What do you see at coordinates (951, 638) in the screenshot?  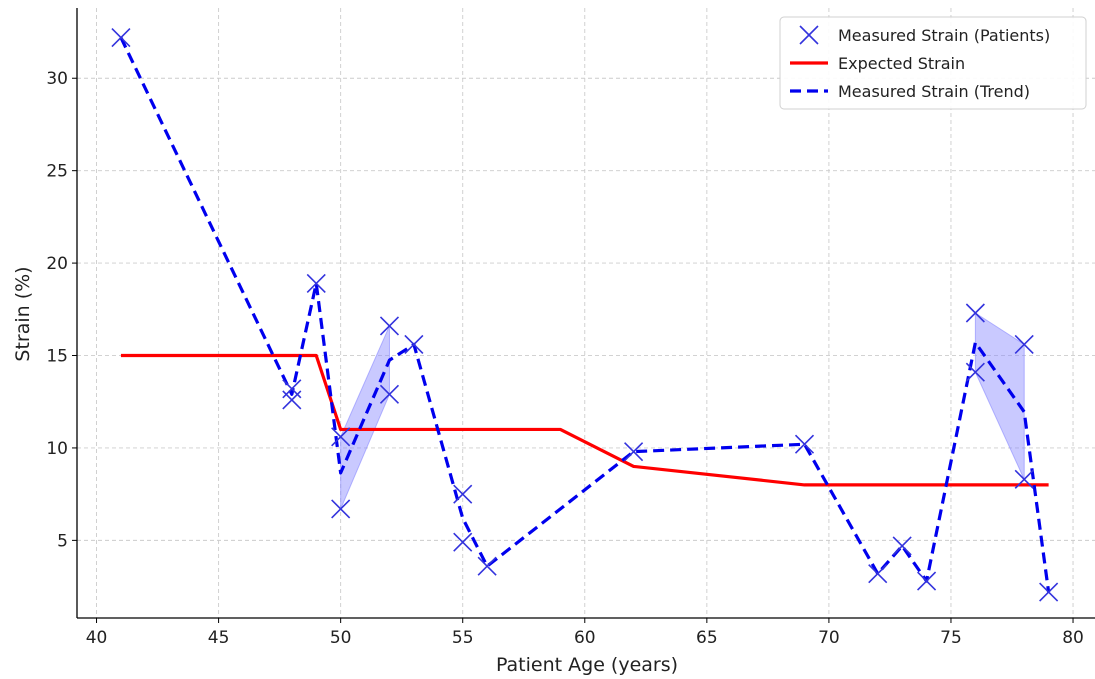 I see `x-tick-label-75: 75` at bounding box center [951, 638].